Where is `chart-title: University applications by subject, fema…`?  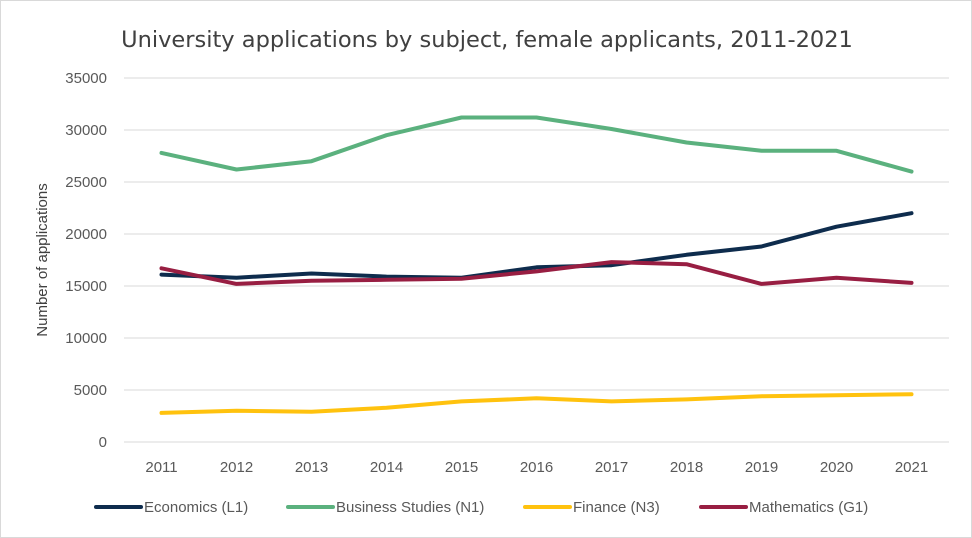 chart-title: University applications by subject, fema… is located at coordinates (487, 40).